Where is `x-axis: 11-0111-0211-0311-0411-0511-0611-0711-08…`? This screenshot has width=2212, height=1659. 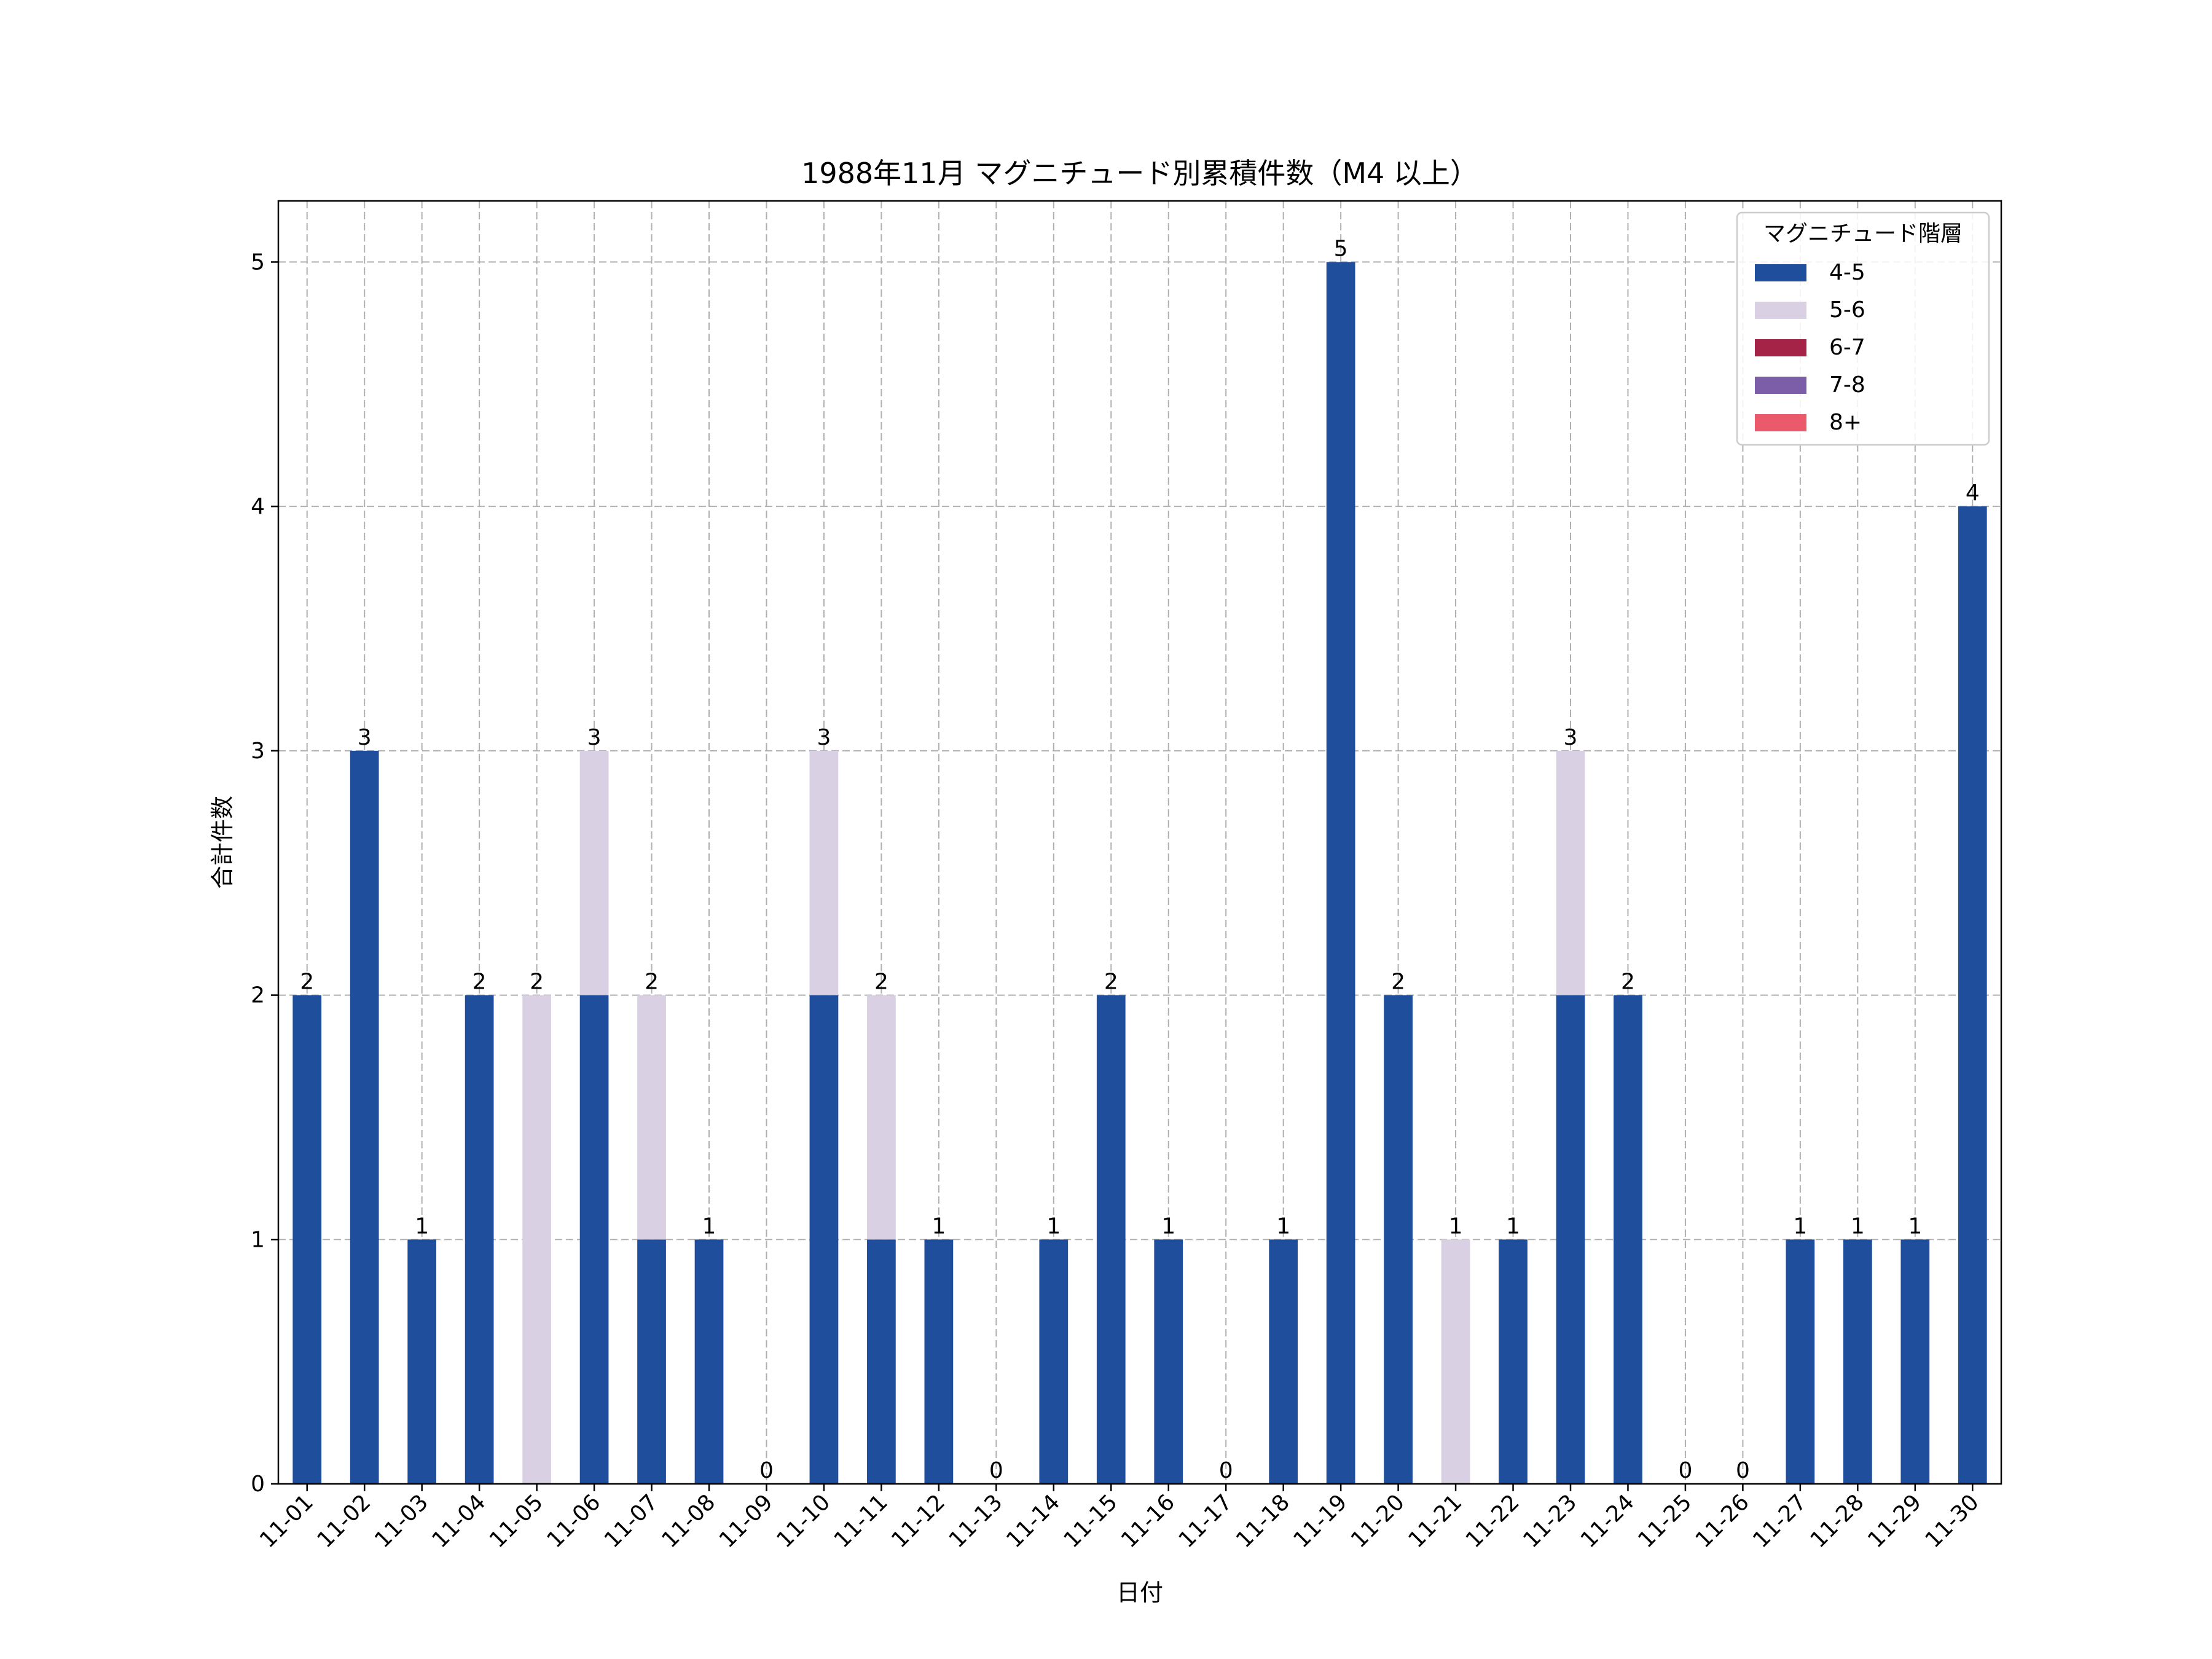
x-axis: 11-0111-0211-0311-0411-0511-0611-0711-08… is located at coordinates (1119, 1518).